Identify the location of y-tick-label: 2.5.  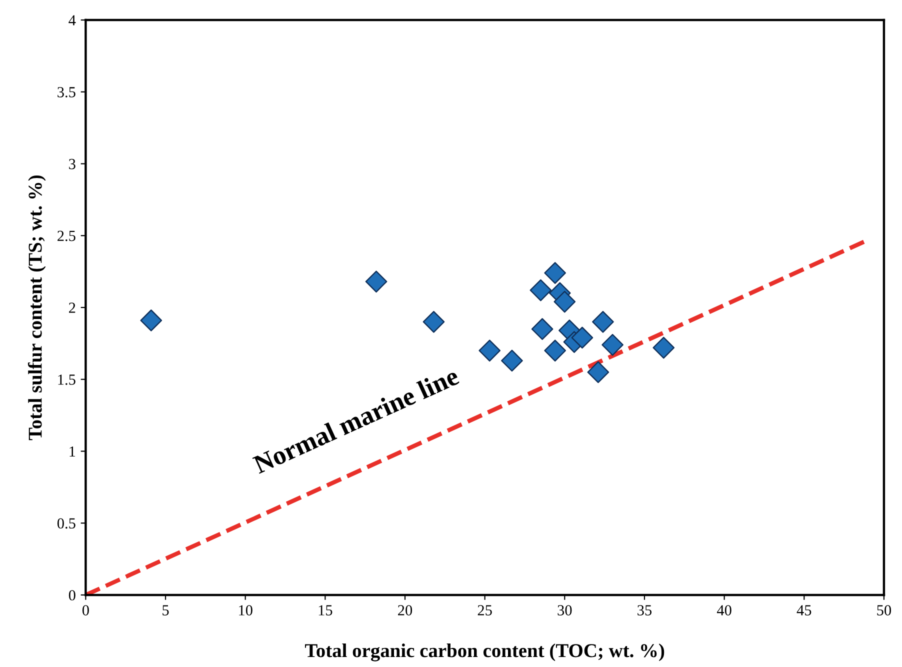
(67, 236).